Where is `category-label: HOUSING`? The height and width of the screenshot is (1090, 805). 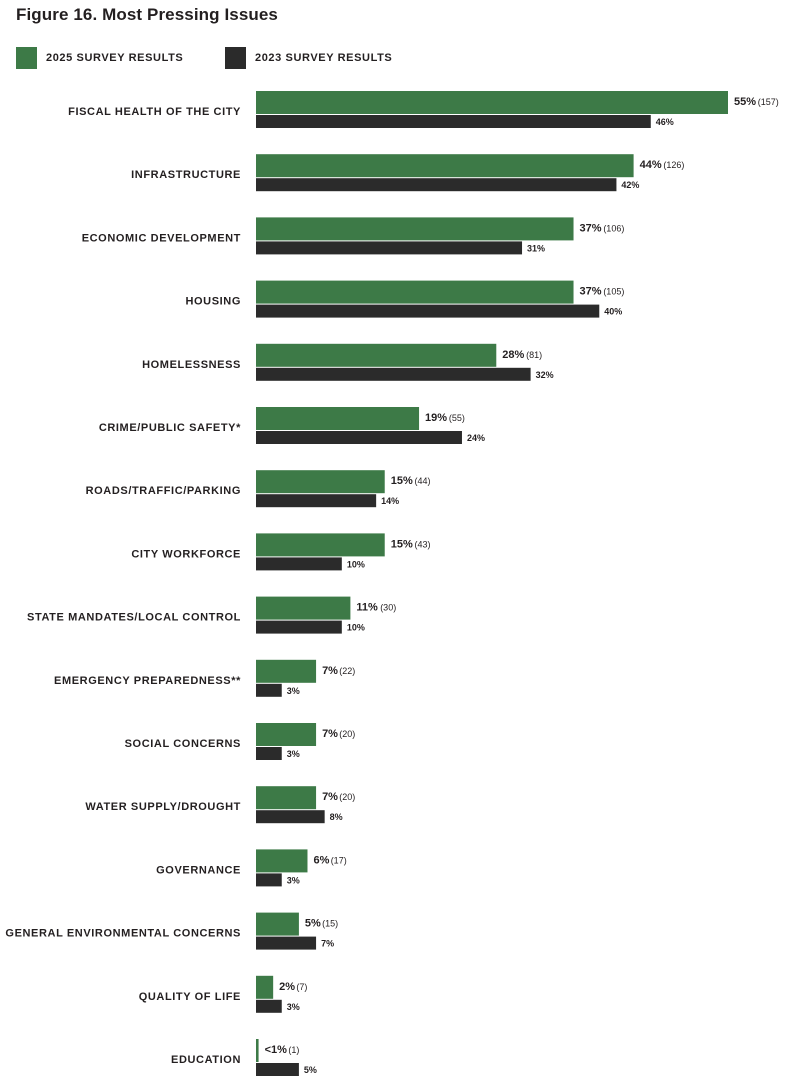
category-label: HOUSING is located at coordinates (213, 302).